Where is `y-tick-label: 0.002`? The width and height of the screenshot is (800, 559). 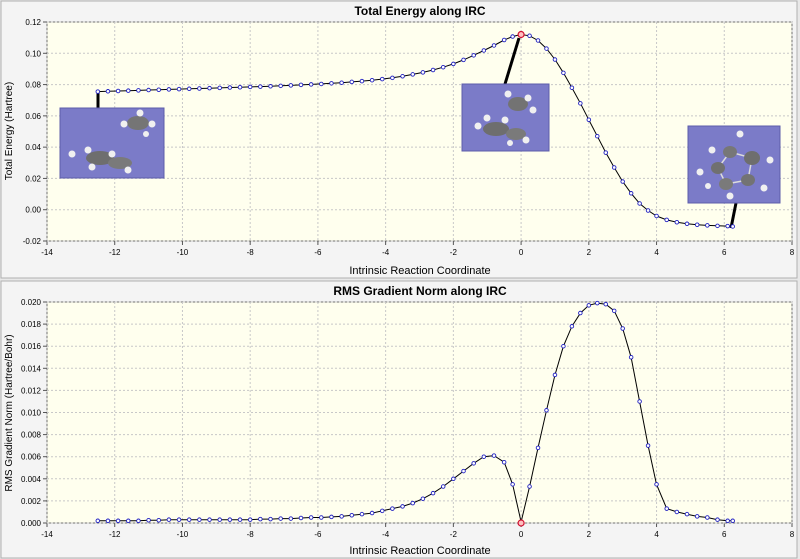 y-tick-label: 0.002 is located at coordinates (31, 501).